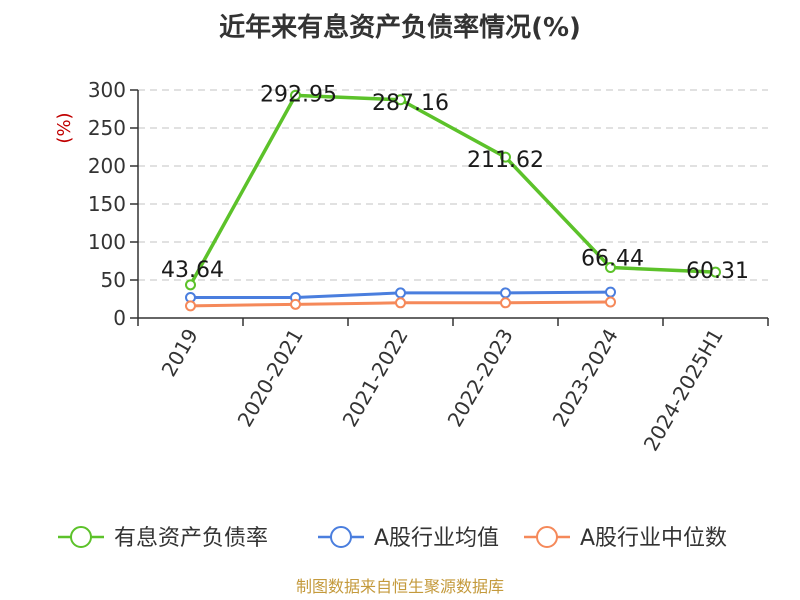 The image size is (800, 600). What do you see at coordinates (653, 538) in the screenshot?
I see `legend-label: A股行业中位数` at bounding box center [653, 538].